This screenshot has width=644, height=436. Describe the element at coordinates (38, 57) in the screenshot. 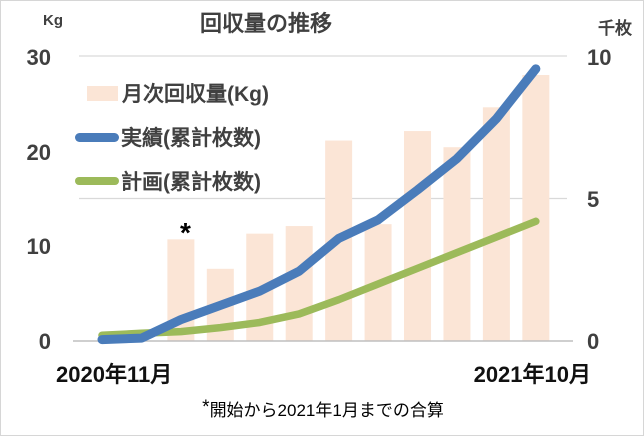

I see `left-axis-tick-30: 30` at that location.